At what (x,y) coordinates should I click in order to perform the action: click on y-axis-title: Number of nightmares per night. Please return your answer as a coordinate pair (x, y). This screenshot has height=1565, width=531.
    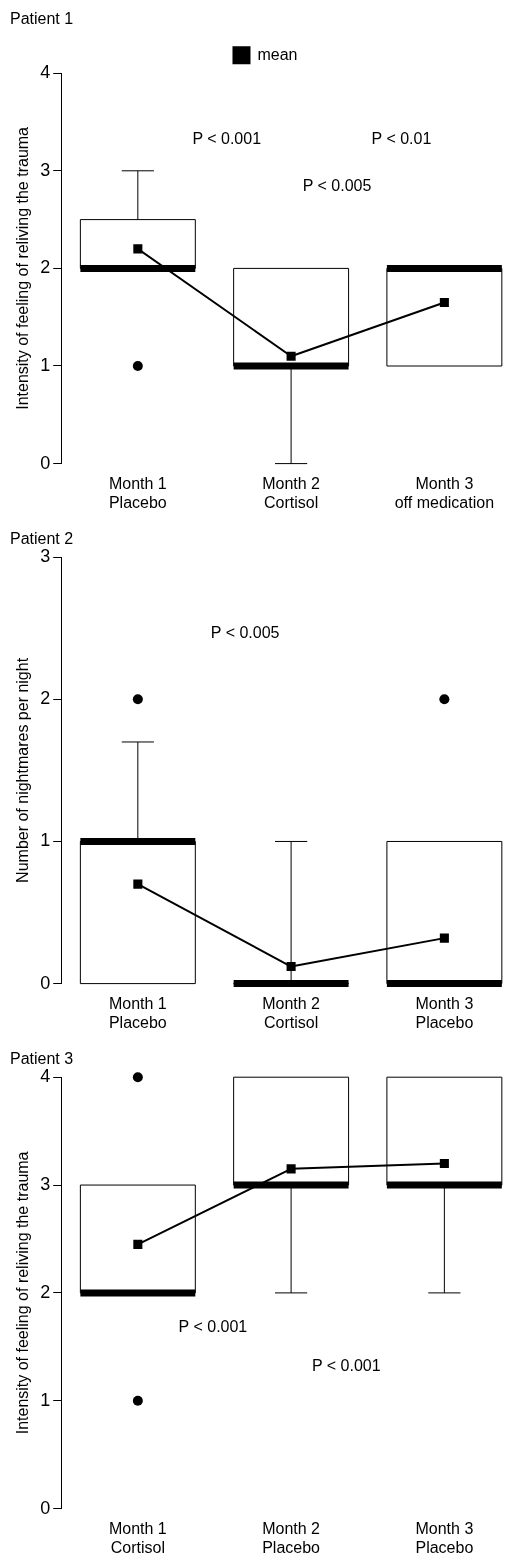
    Looking at the image, I should click on (23, 770).